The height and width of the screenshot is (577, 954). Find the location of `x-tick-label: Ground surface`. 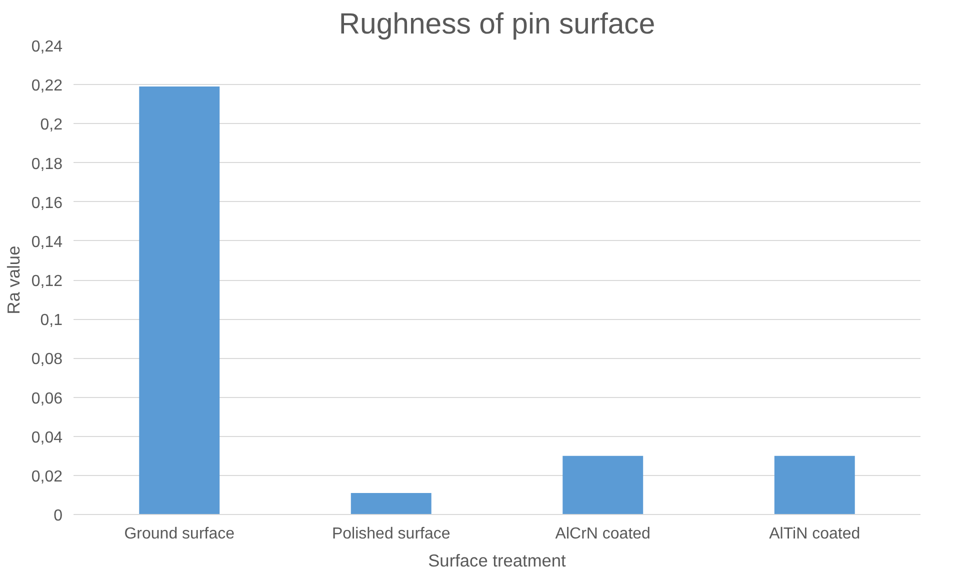

x-tick-label: Ground surface is located at coordinates (179, 534).